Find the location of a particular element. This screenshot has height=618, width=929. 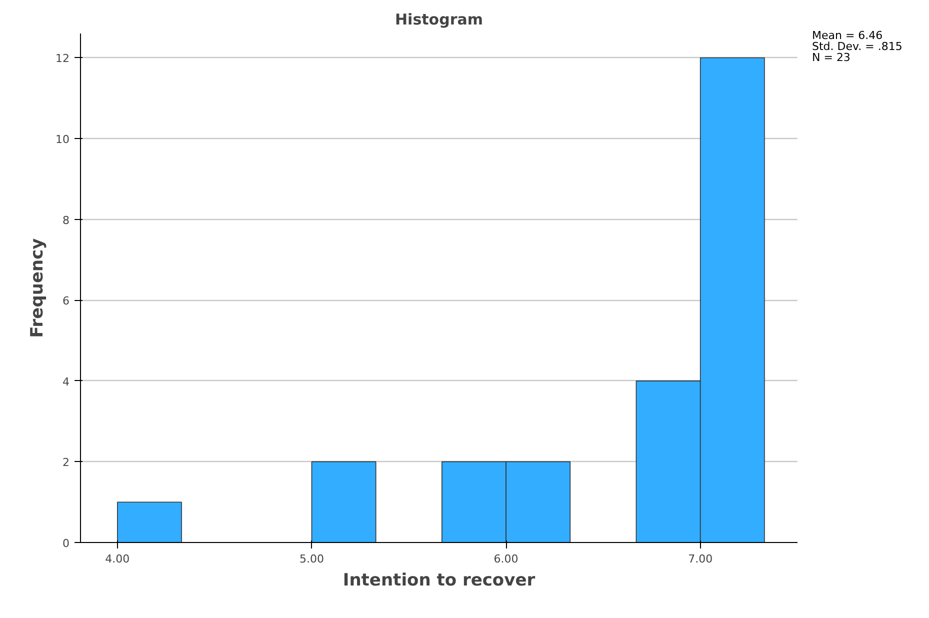

y-tick-label: 8 is located at coordinates (66, 220).